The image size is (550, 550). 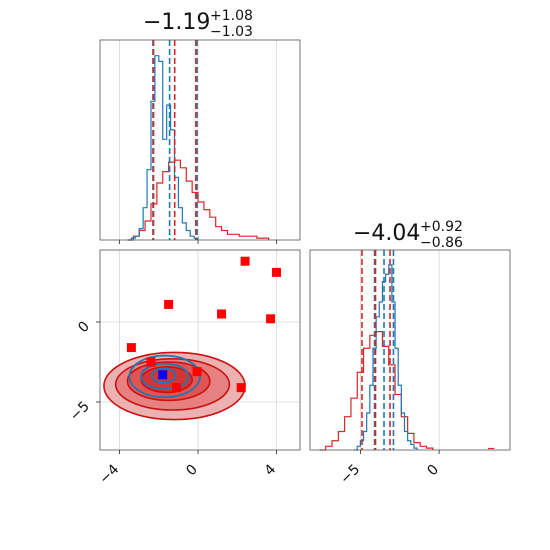 What do you see at coordinates (433, 471) in the screenshot?
I see `p2-tick-label: 0` at bounding box center [433, 471].